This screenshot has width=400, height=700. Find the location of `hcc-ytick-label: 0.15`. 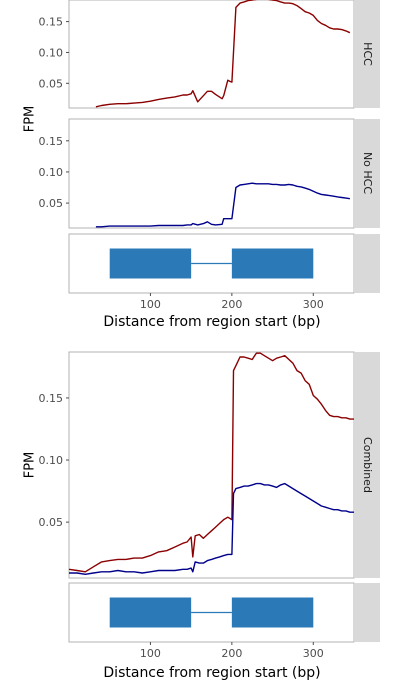

hcc-ytick-label: 0.15 is located at coordinates (51, 22).